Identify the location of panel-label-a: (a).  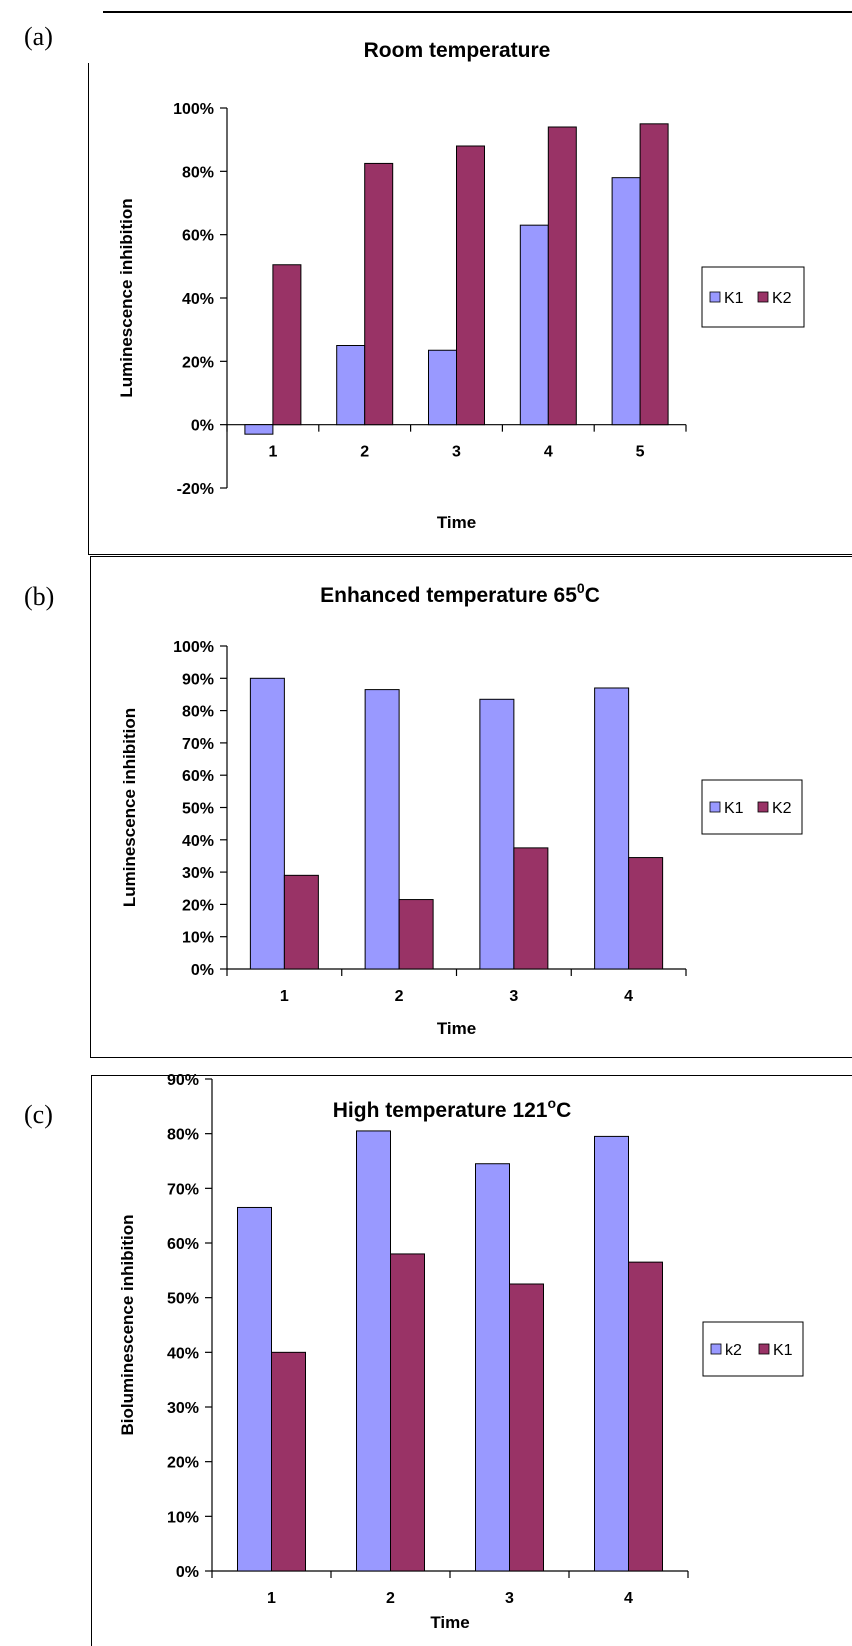
(38, 36).